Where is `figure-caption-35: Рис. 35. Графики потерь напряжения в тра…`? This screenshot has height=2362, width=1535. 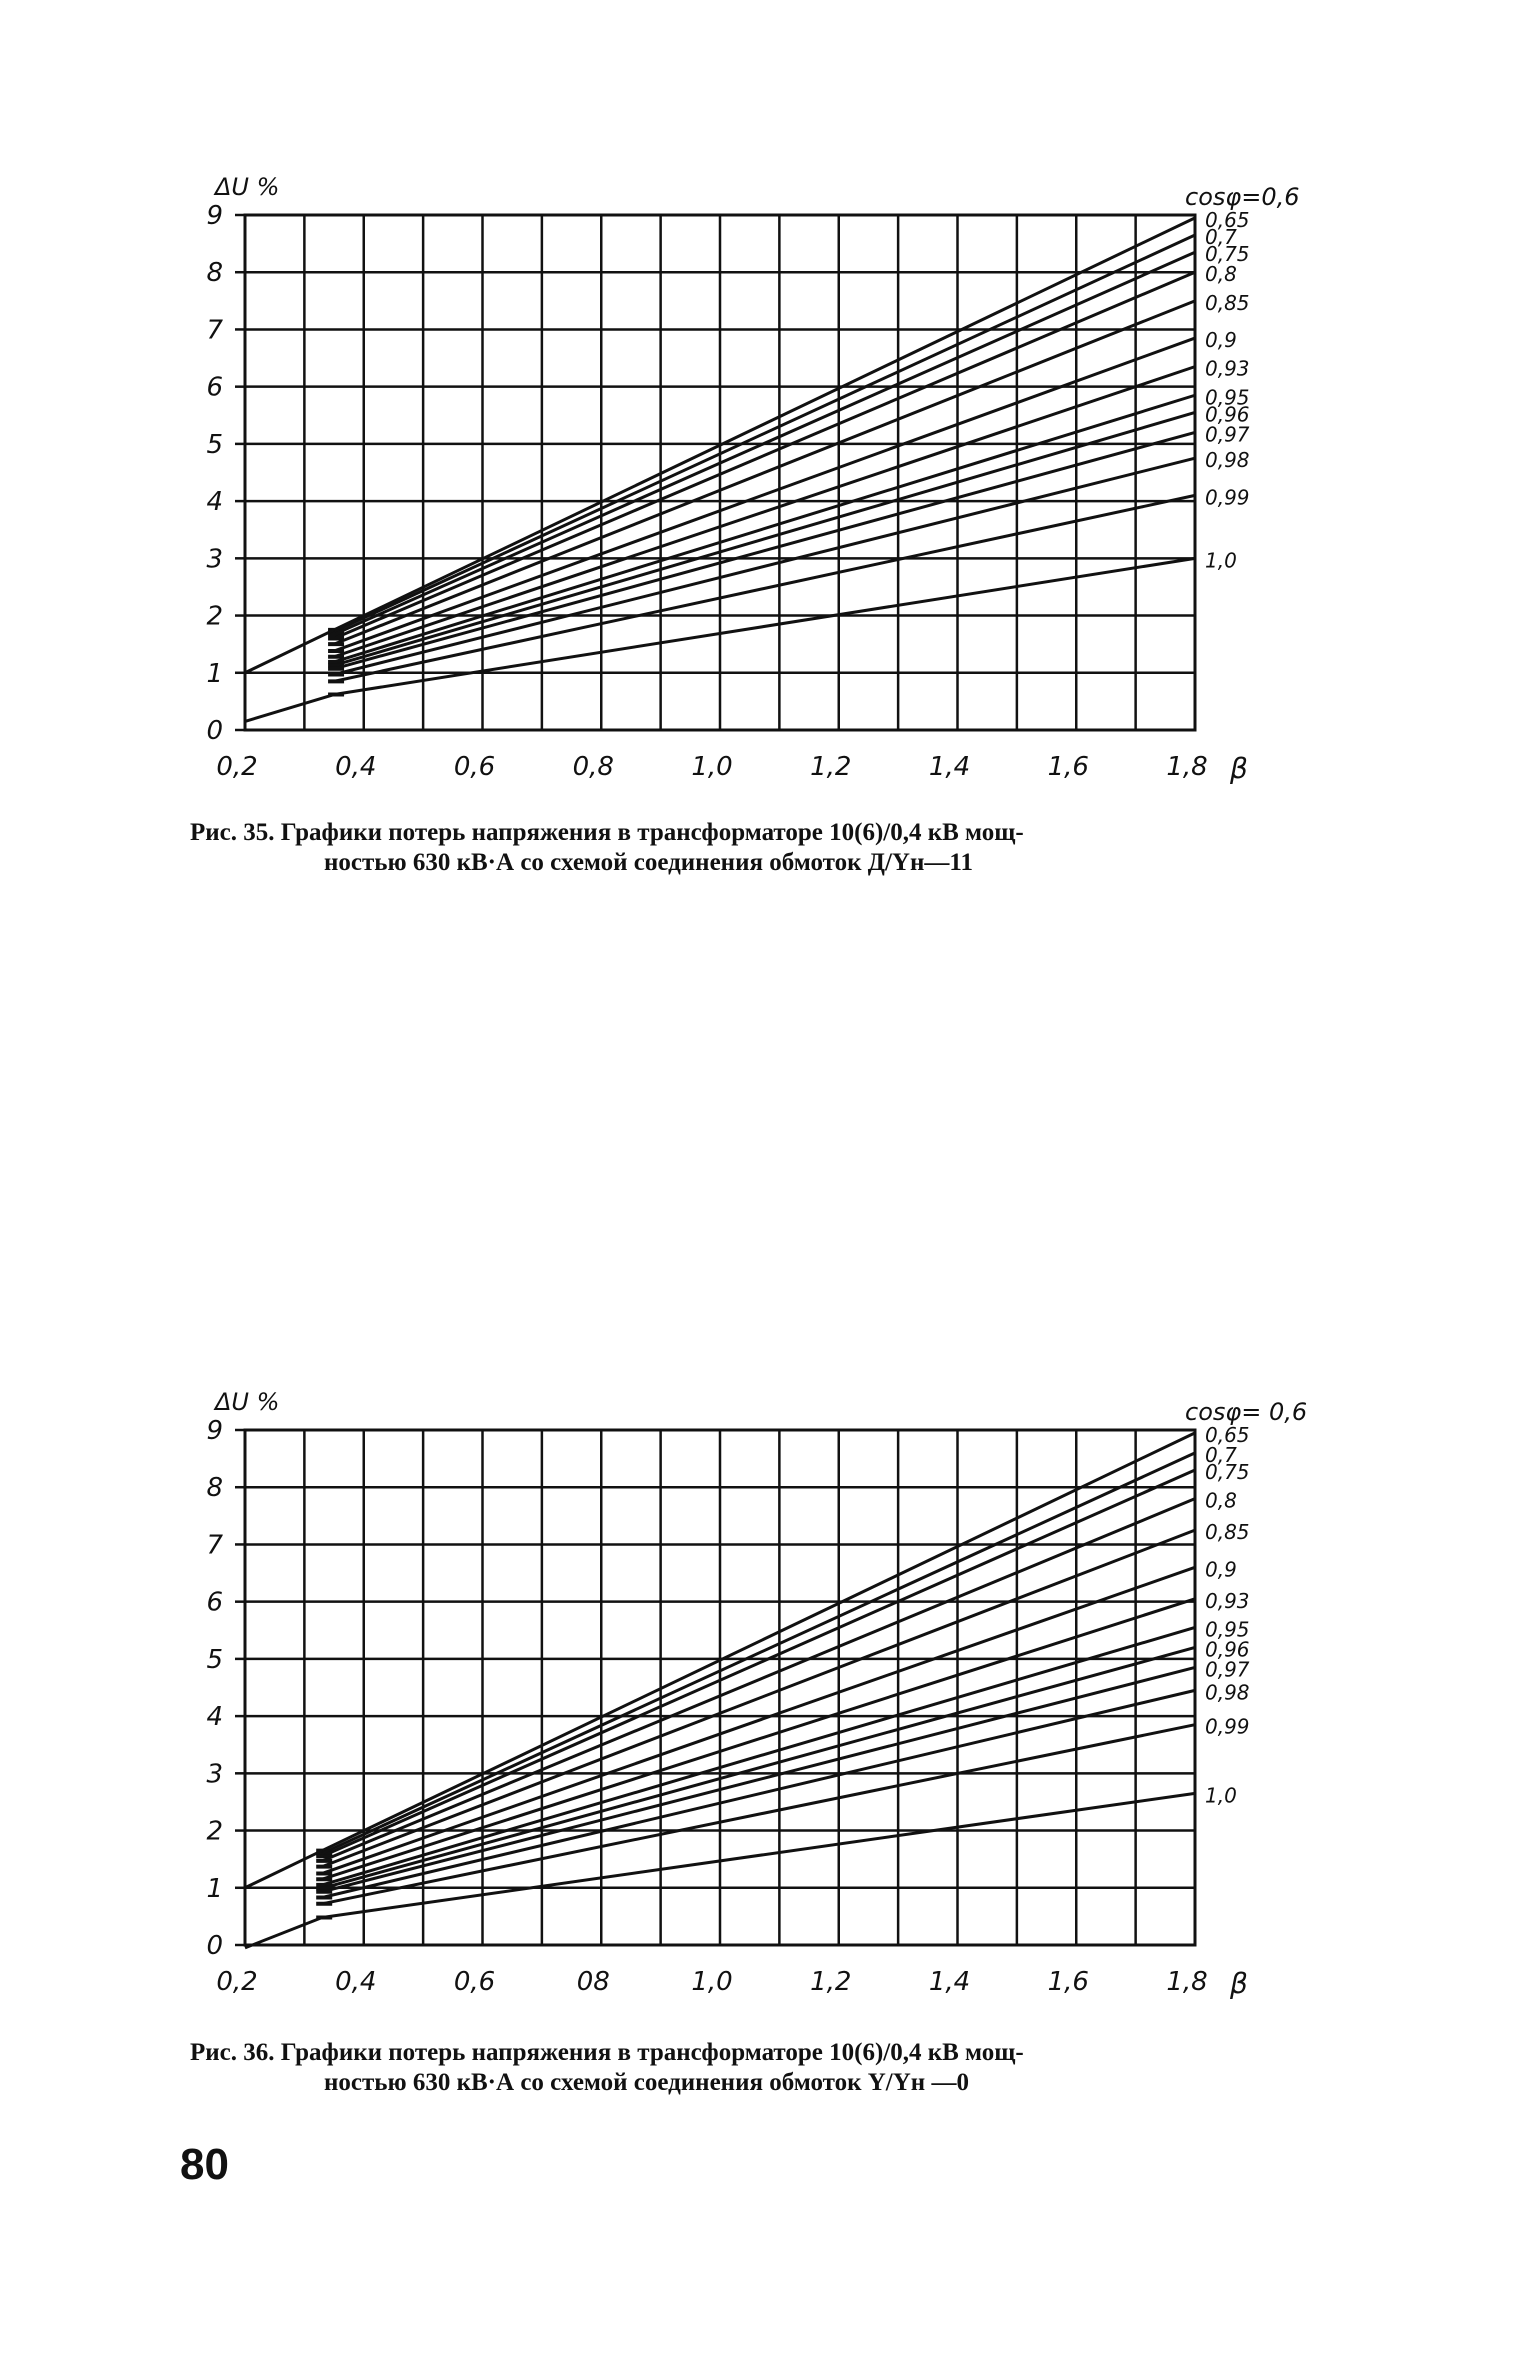 figure-caption-35: Рис. 35. Графики потерь напряжения в тра… is located at coordinates (775, 848).